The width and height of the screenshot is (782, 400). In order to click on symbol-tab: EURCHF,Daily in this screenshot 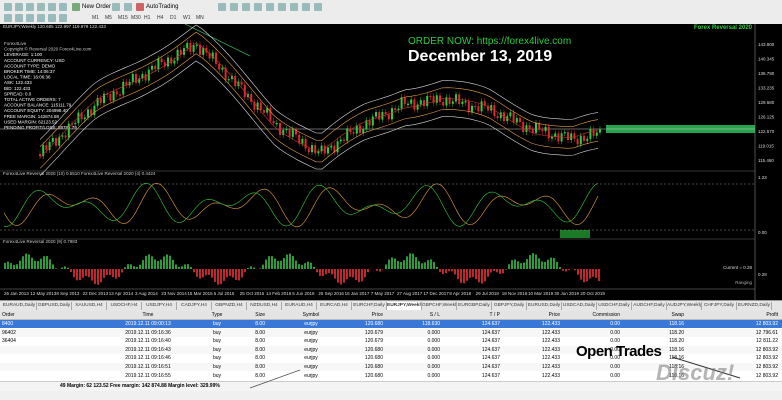, I will do `click(369, 306)`.